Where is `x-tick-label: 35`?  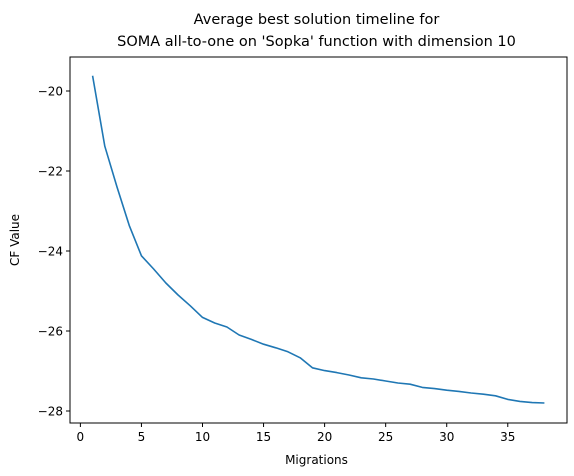
x-tick-label: 35 is located at coordinates (507, 437).